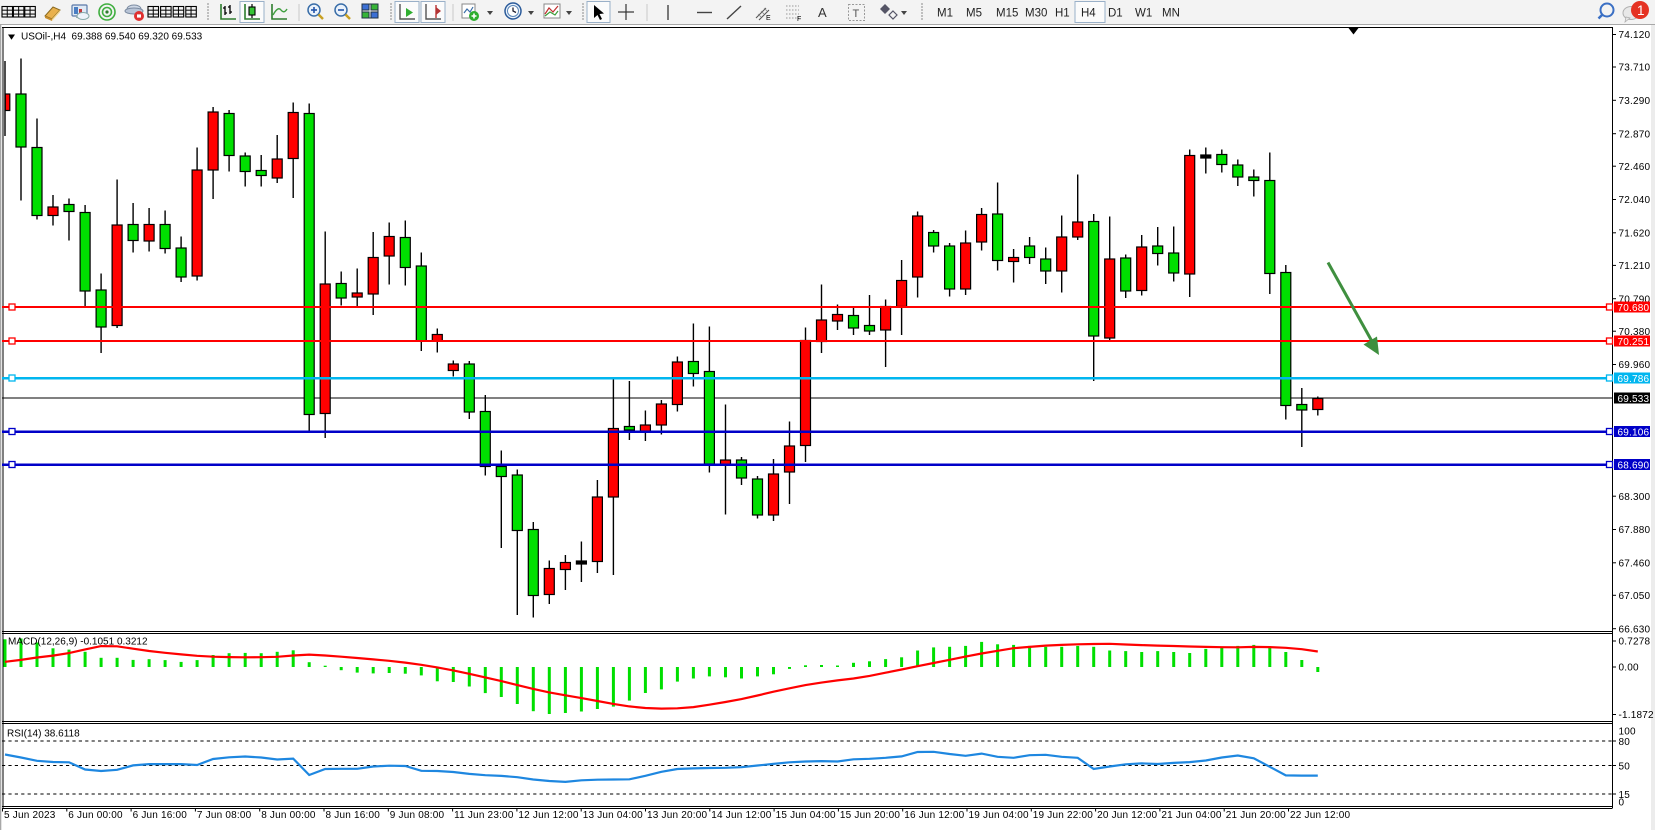 The image size is (1655, 830). I want to click on svg-text: 69.106, so click(1634, 432).